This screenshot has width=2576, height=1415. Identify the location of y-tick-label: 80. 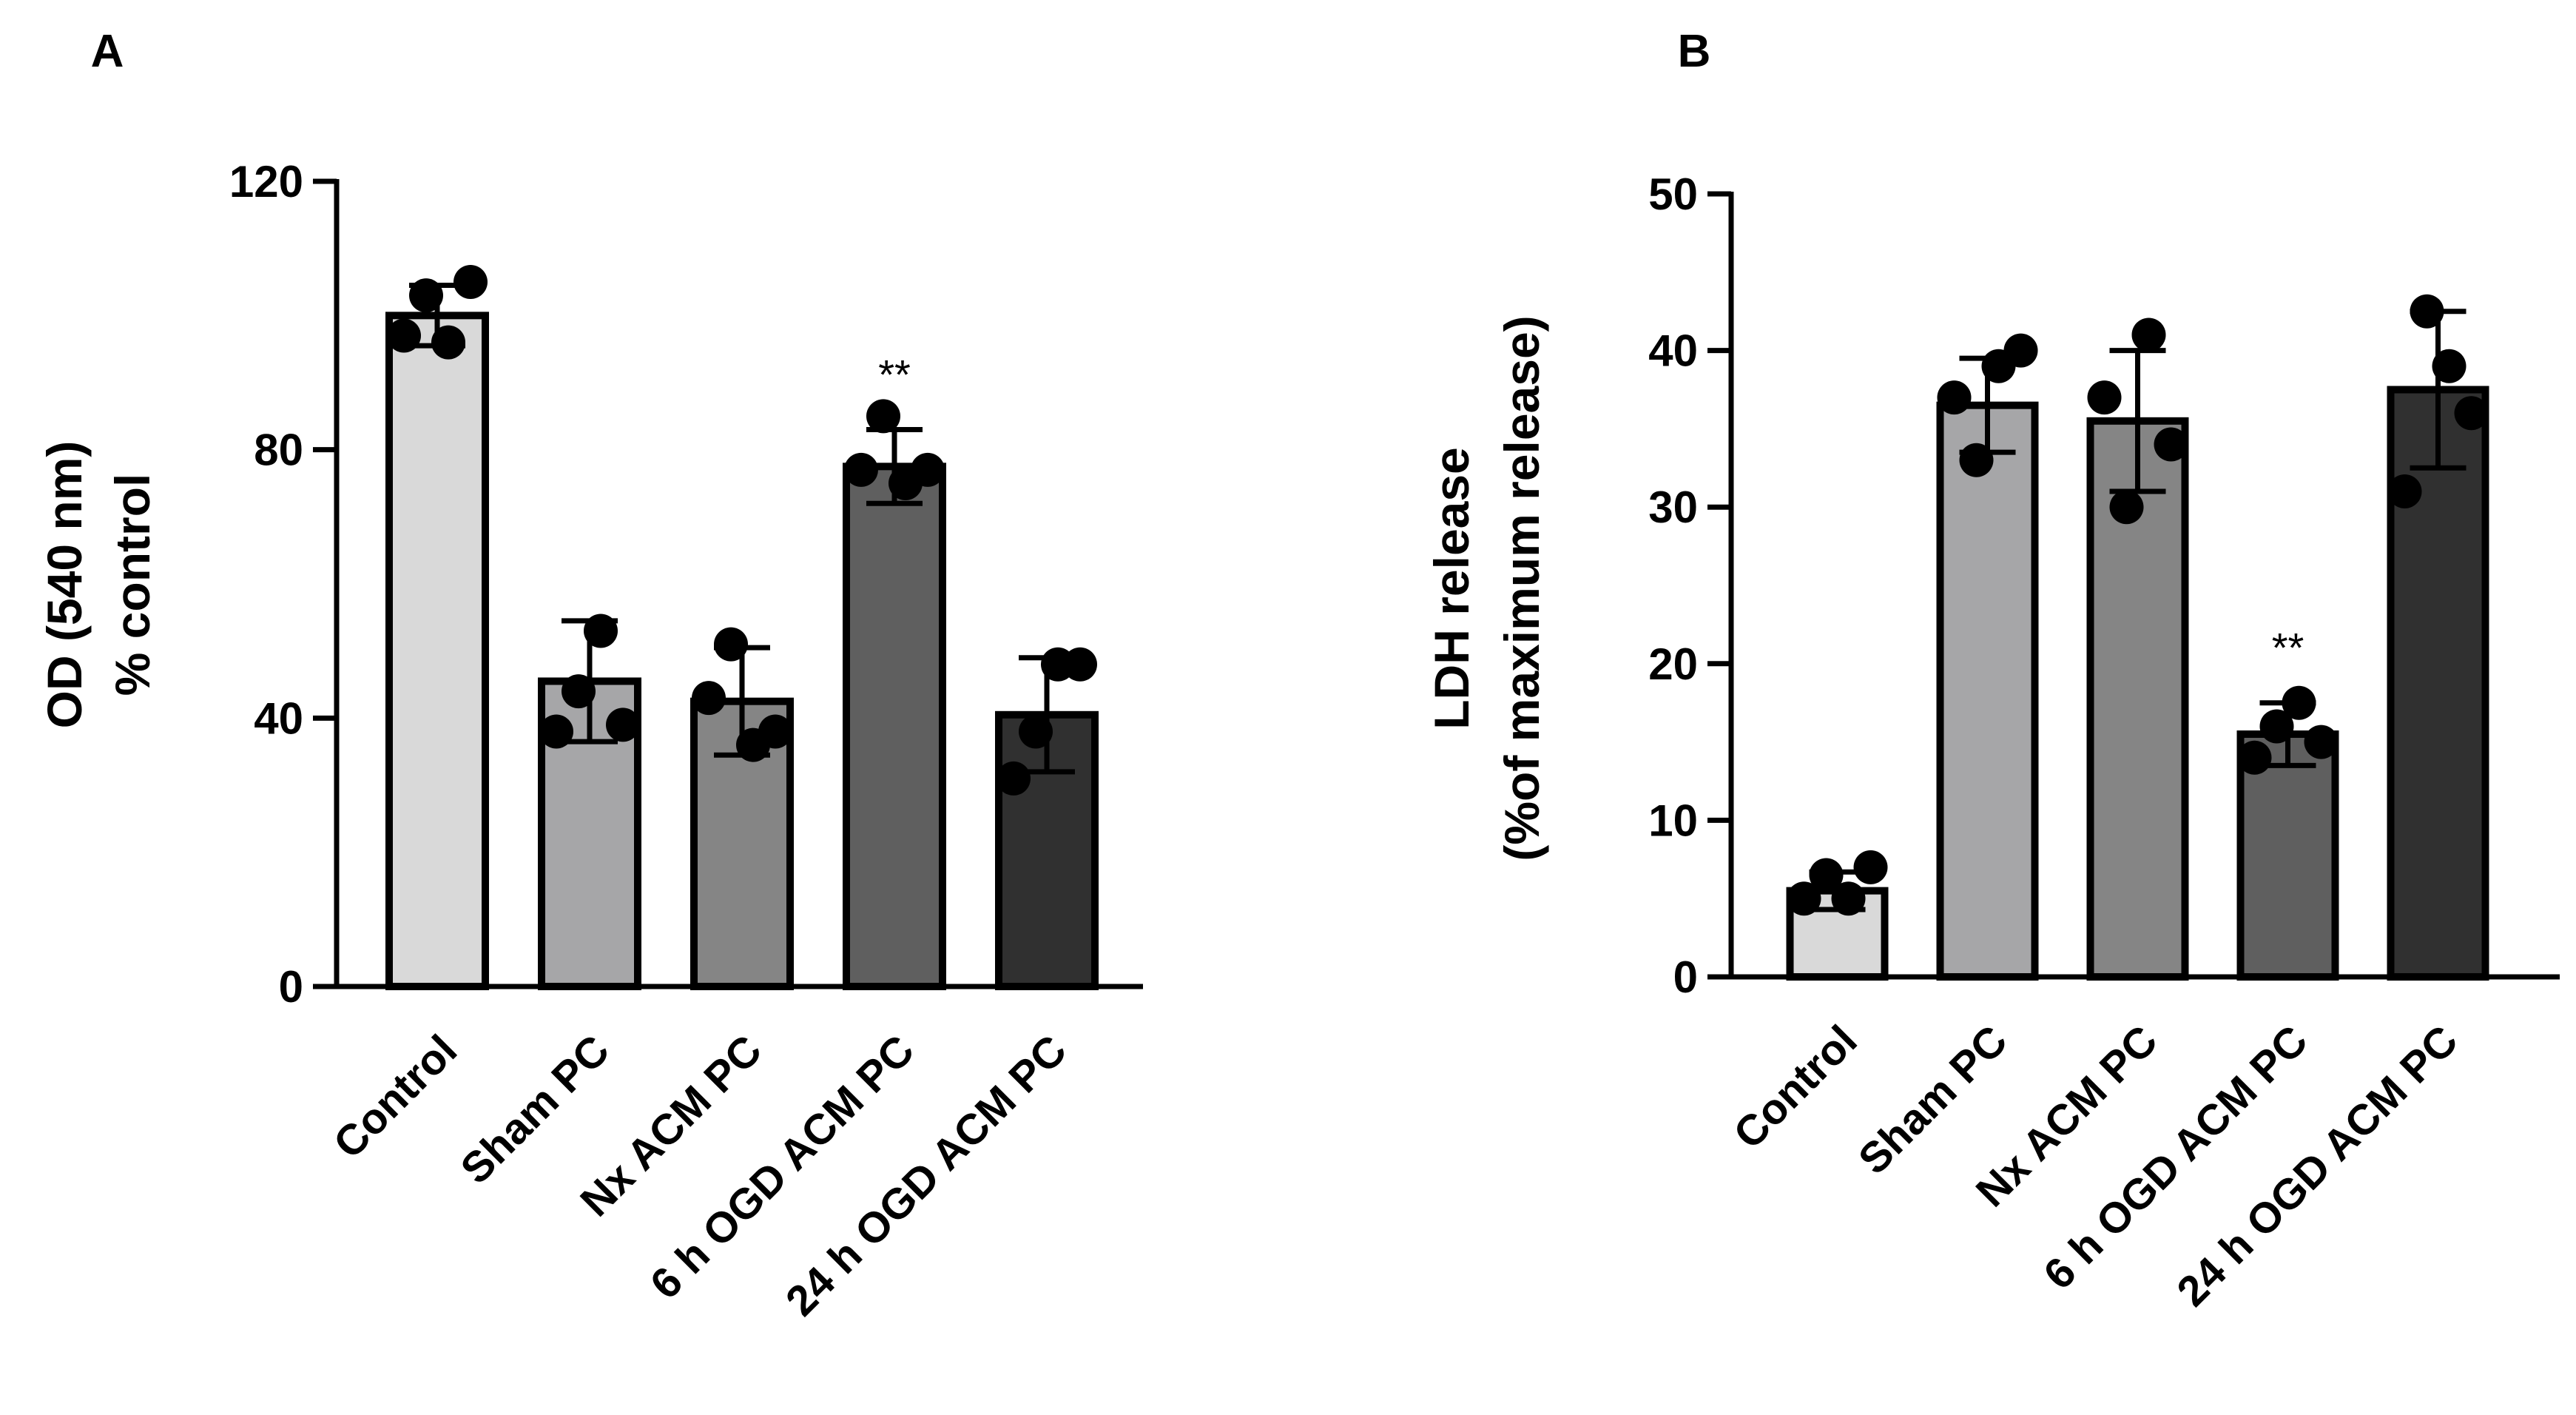
(278, 450).